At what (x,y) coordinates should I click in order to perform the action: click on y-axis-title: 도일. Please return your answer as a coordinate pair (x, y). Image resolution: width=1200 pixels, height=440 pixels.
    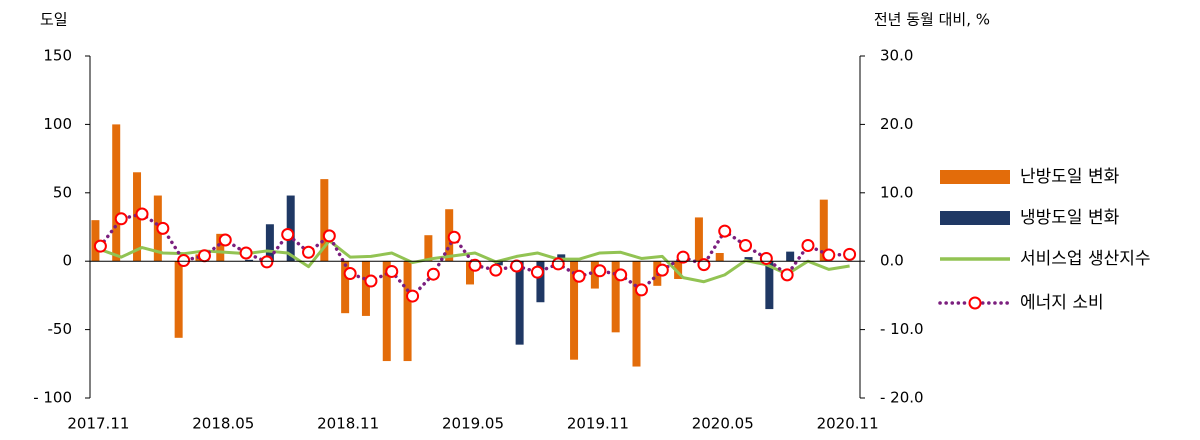
    Looking at the image, I should click on (54, 20).